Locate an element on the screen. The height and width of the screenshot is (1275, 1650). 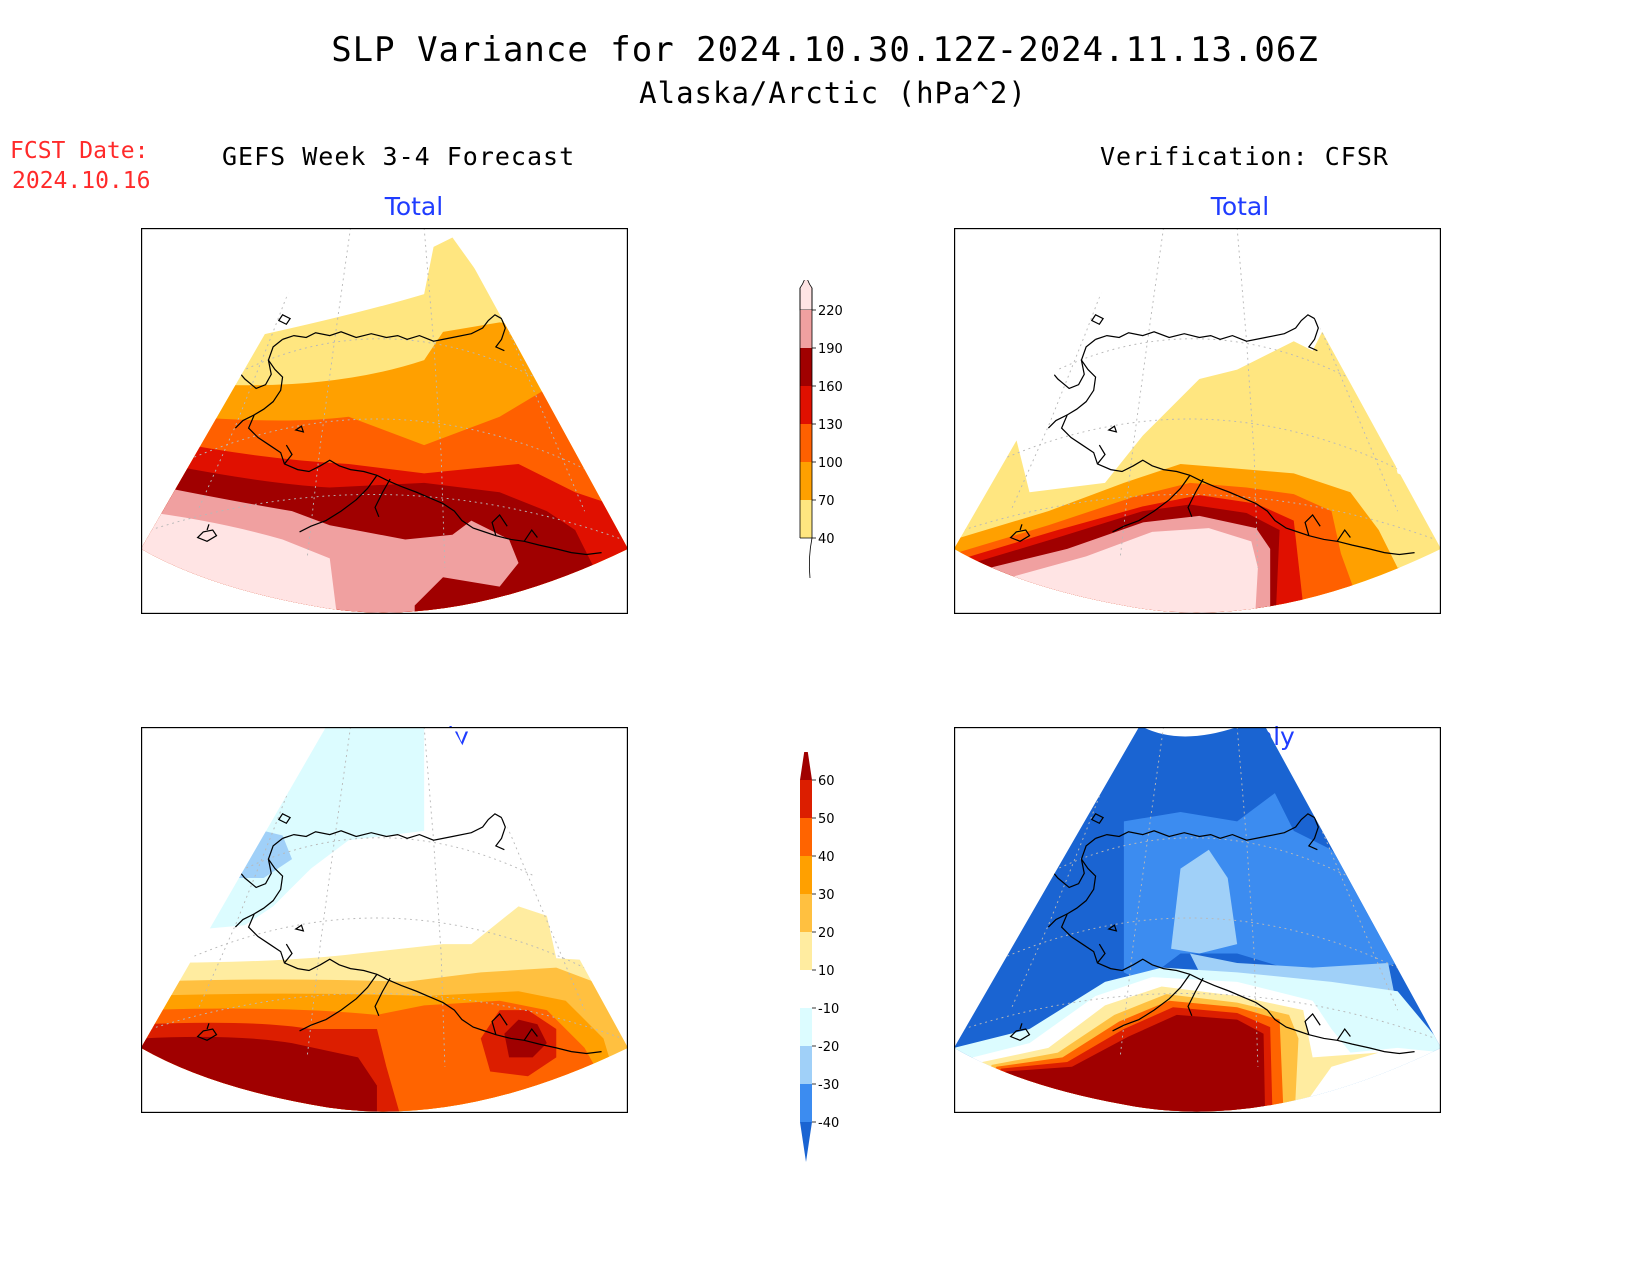
verification-total-map is located at coordinates (1197, 421).